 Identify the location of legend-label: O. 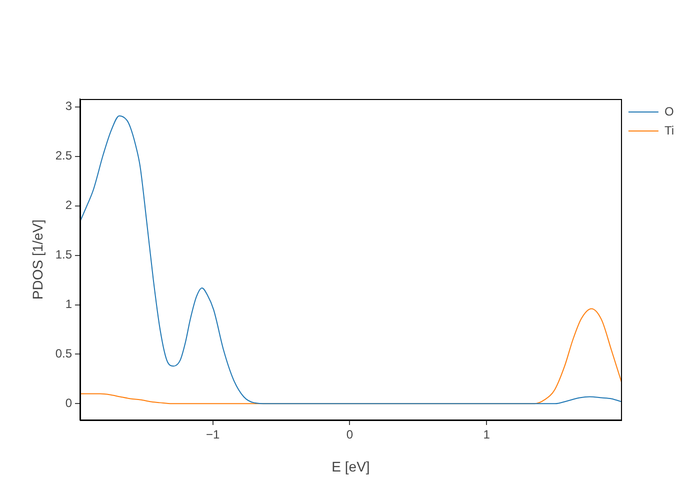
(669, 111).